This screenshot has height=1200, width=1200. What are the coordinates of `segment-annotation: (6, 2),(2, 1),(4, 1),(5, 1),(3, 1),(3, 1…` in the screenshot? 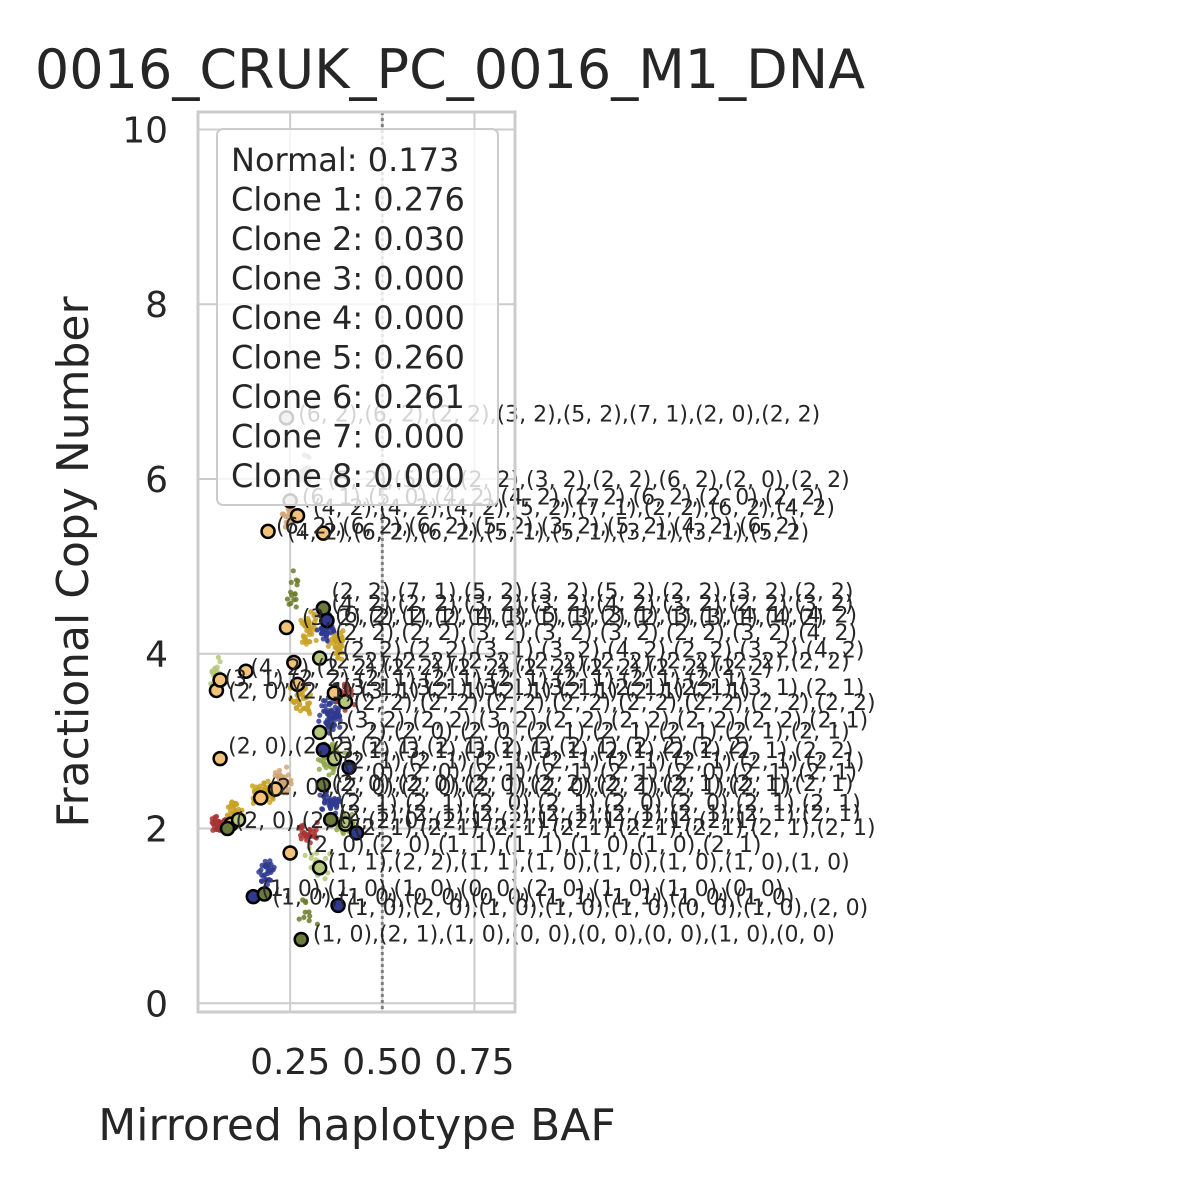 It's located at (596, 615).